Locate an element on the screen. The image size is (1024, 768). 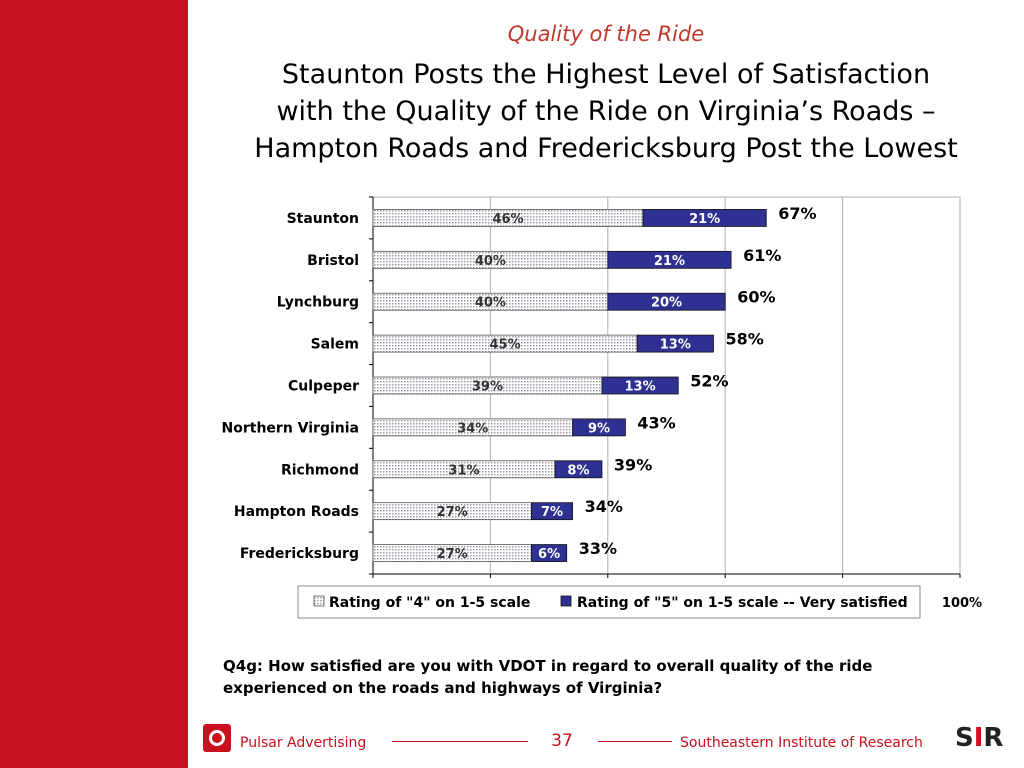
category-label: Fredericksburg is located at coordinates (299, 554).